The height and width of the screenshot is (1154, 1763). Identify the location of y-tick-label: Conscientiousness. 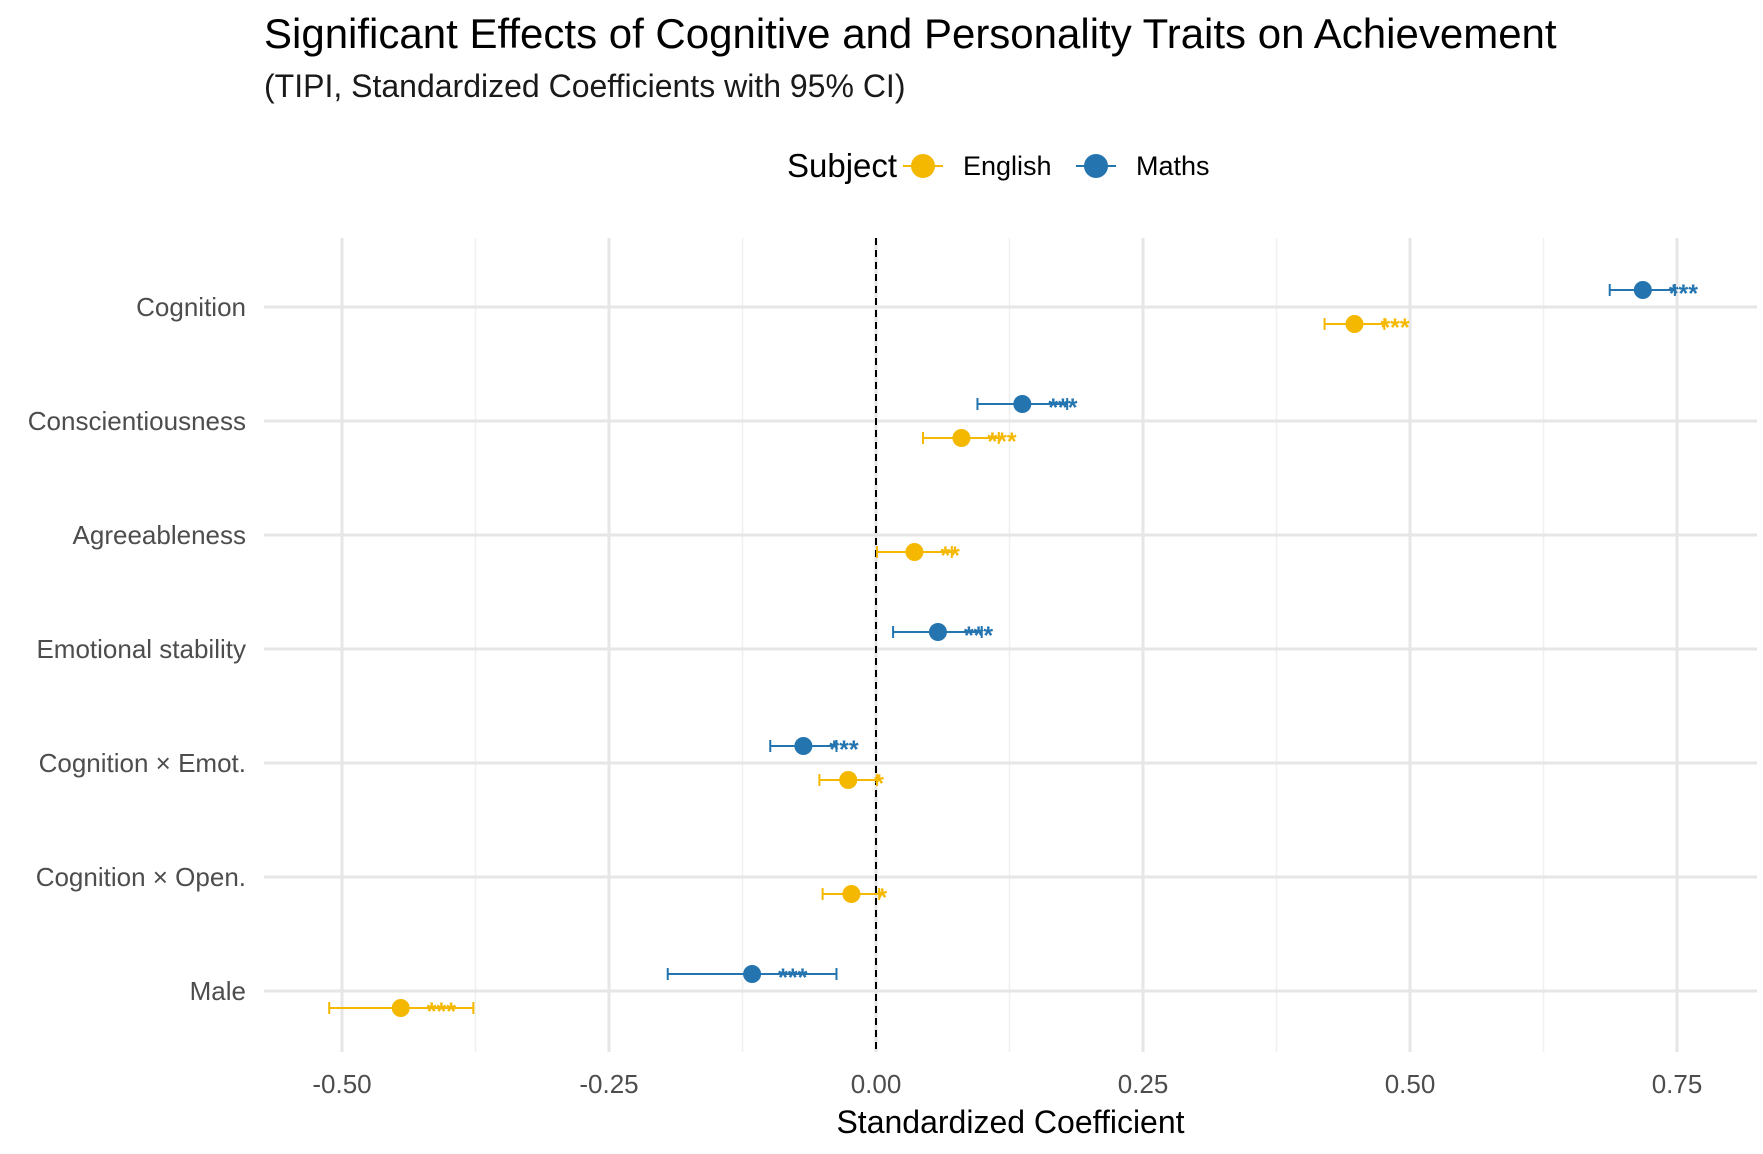
(137, 421).